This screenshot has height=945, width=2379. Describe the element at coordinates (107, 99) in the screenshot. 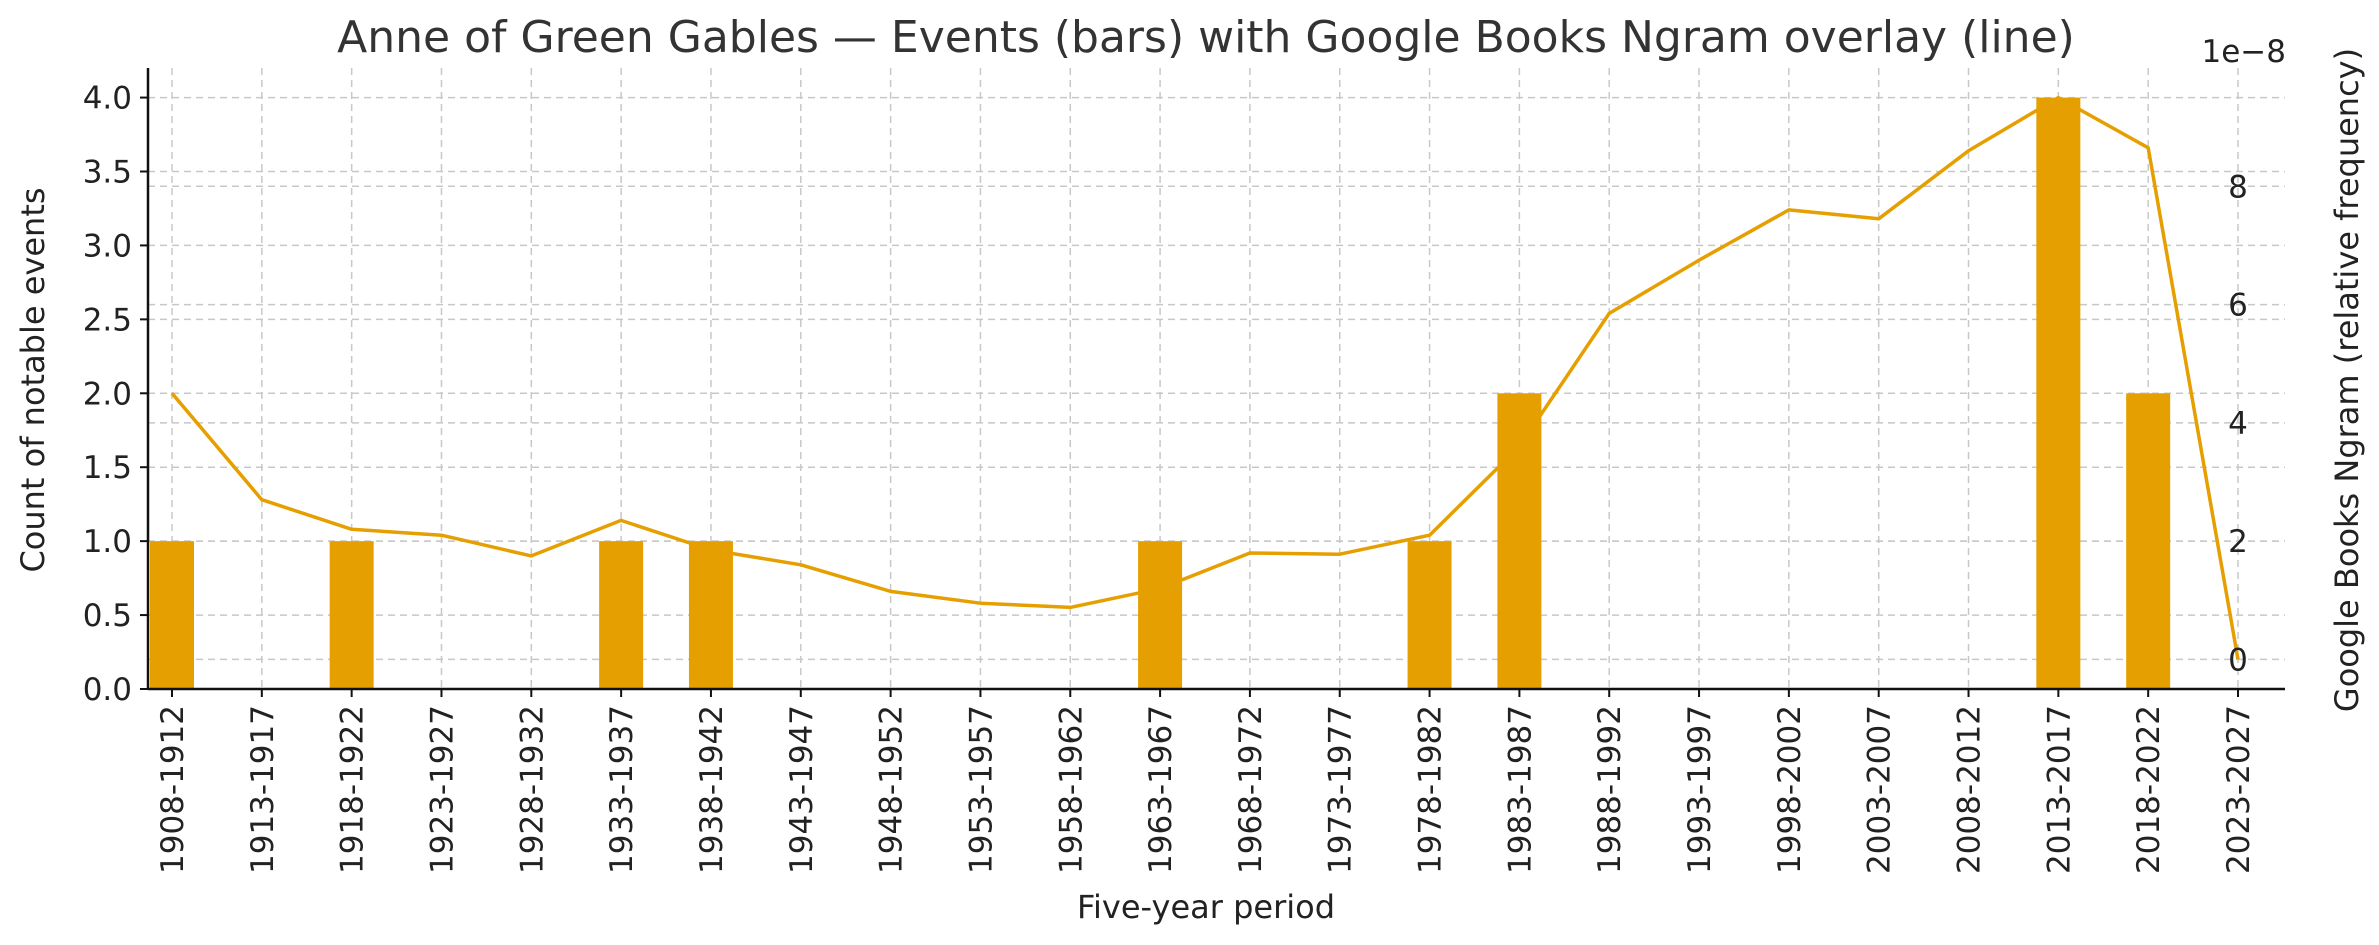

I see `y-tick-label: 4.0` at that location.